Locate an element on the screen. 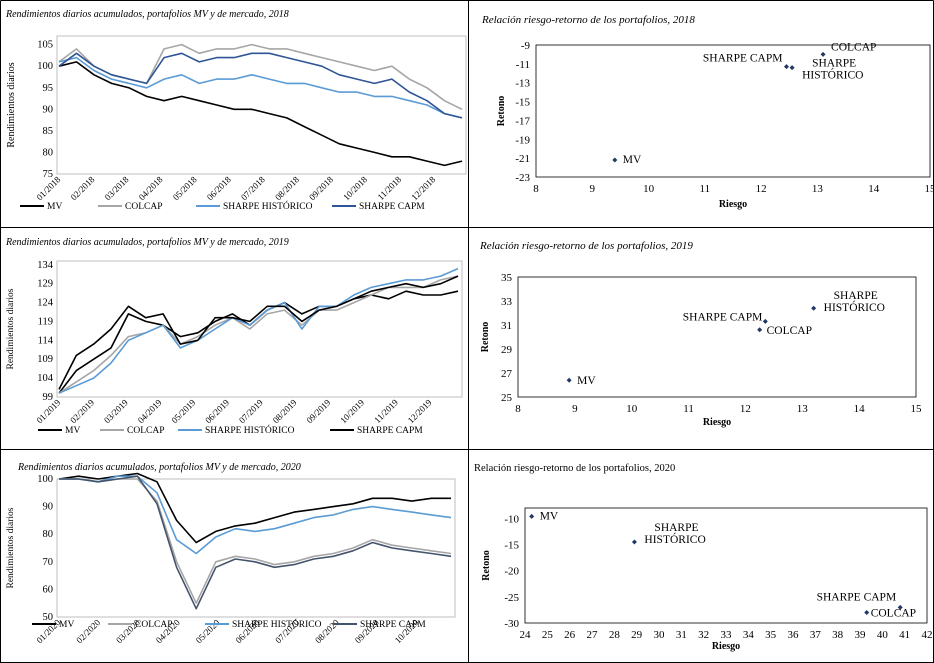 This screenshot has width=934, height=663. x-tick-label: 05/2019 is located at coordinates (183, 411).